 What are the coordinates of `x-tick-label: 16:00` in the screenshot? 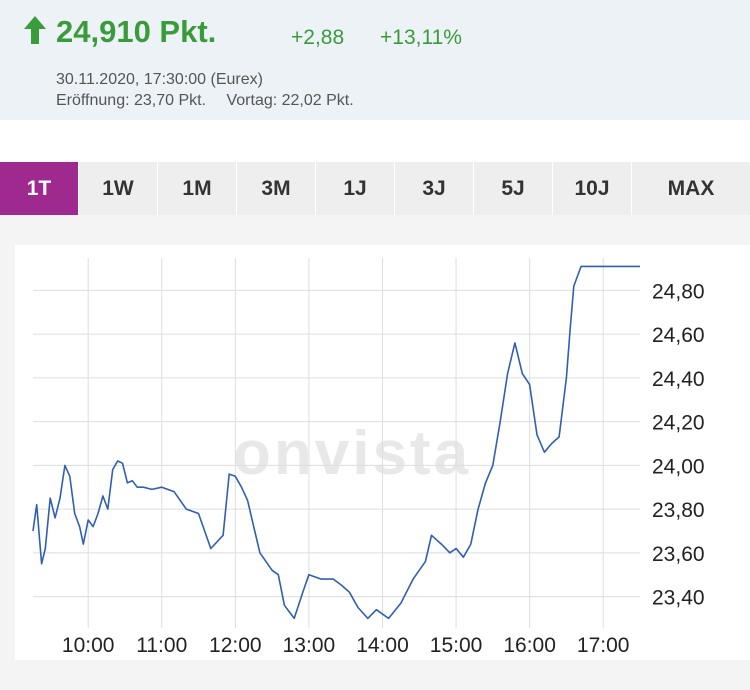 It's located at (529, 645).